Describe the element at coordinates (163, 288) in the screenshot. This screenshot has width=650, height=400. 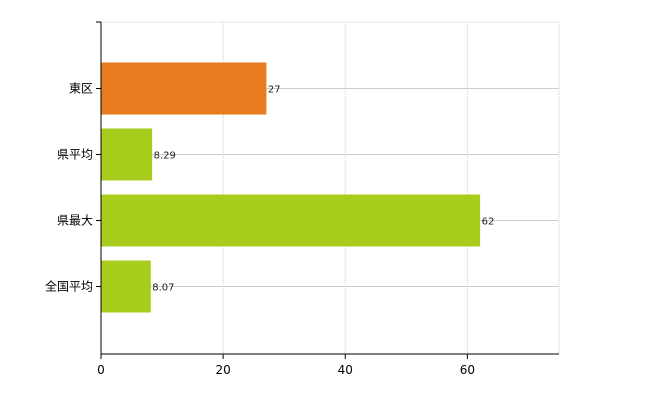
I see `data-label-3: 8.07` at that location.